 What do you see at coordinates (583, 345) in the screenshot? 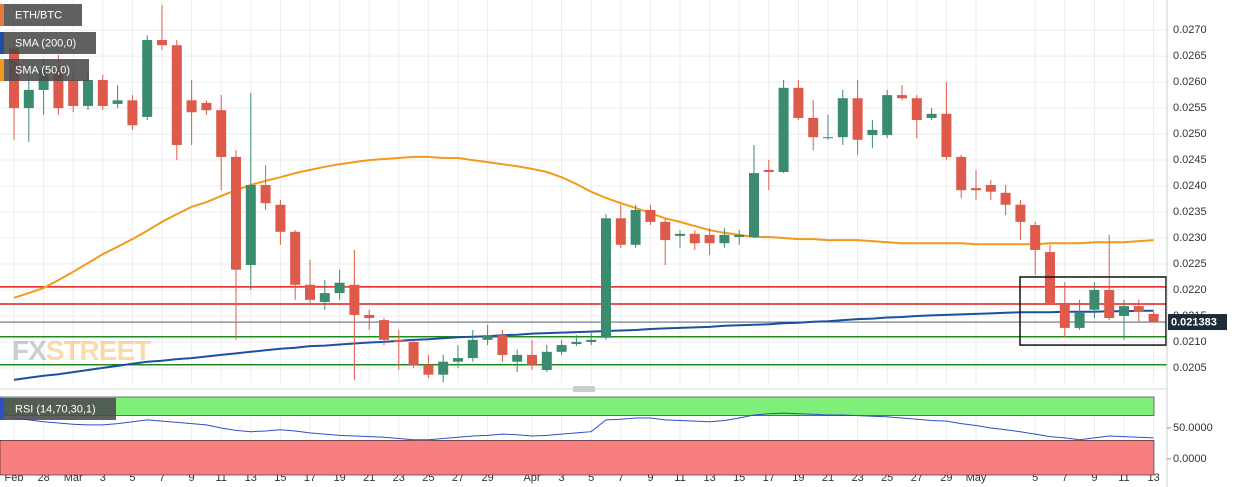
I see `sma-line` at bounding box center [583, 345].